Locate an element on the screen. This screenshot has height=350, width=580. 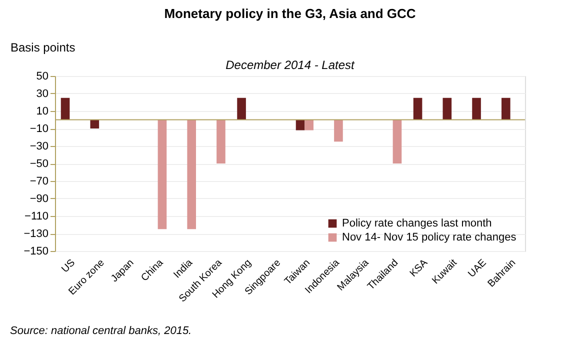
y-tick-label: −90 is located at coordinates (39, 199).